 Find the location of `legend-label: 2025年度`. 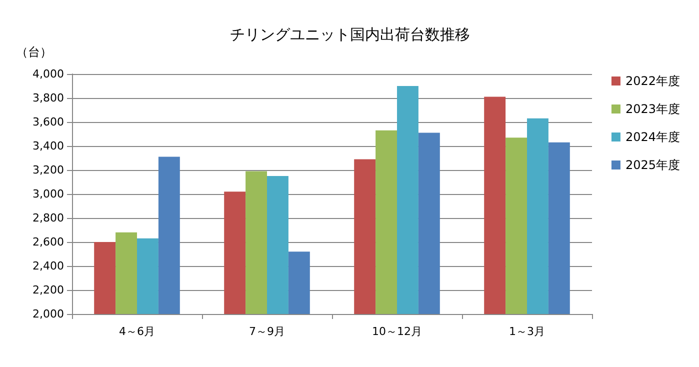

legend-label: 2025年度 is located at coordinates (652, 165).